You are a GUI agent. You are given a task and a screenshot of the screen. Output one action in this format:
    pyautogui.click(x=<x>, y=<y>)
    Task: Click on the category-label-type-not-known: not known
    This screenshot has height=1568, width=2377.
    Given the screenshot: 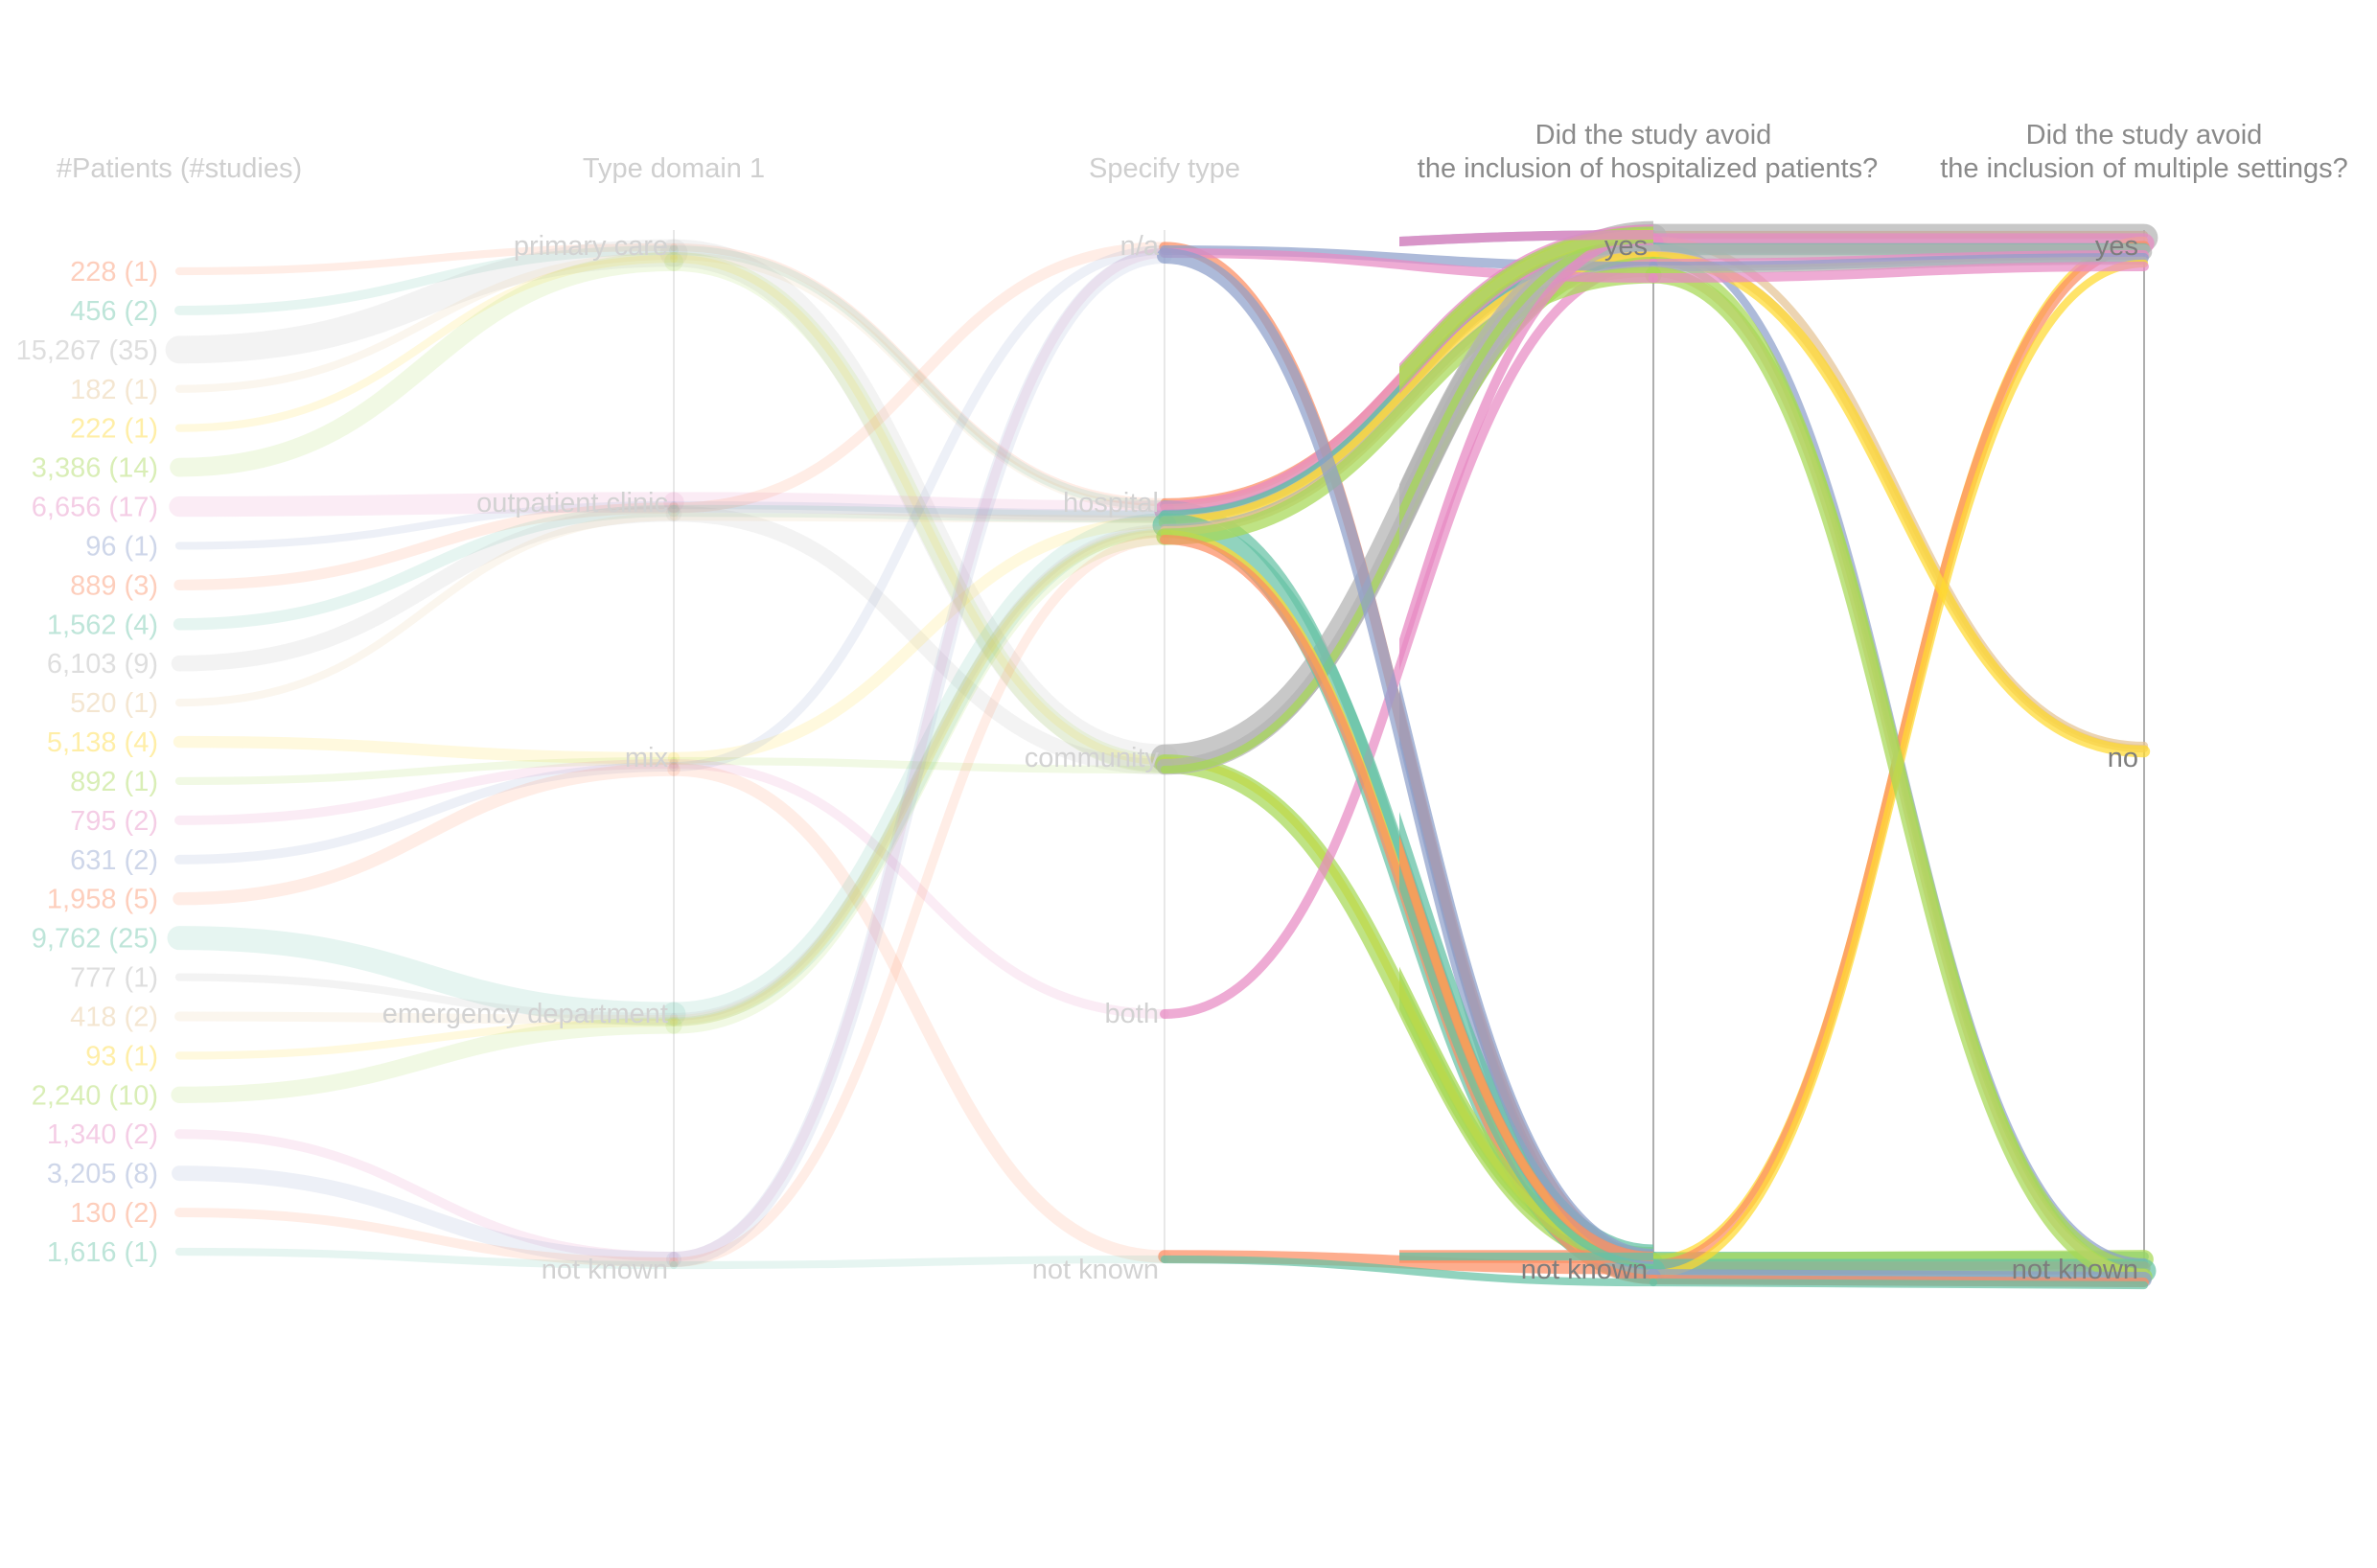 What is the action you would take?
    pyautogui.click(x=605, y=1270)
    